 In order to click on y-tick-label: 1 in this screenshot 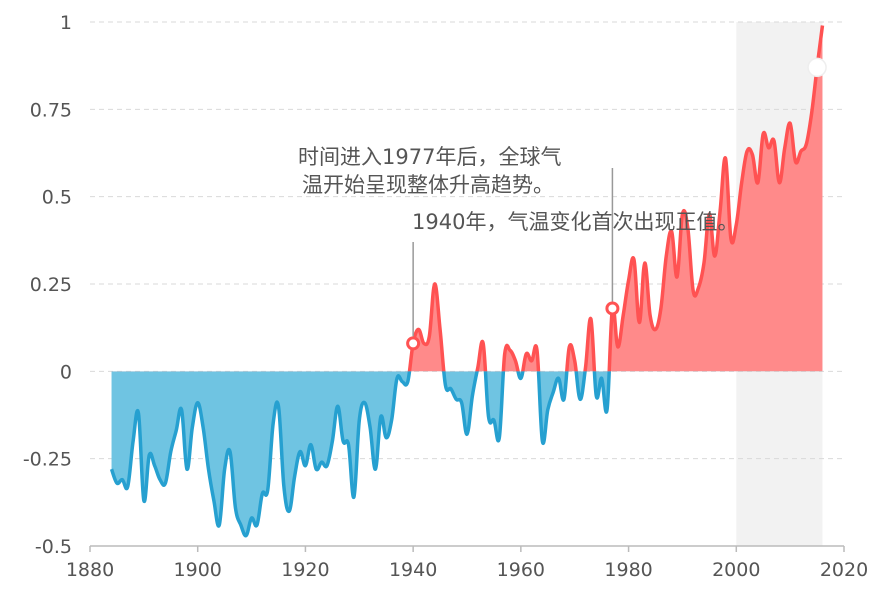, I will do `click(66, 23)`.